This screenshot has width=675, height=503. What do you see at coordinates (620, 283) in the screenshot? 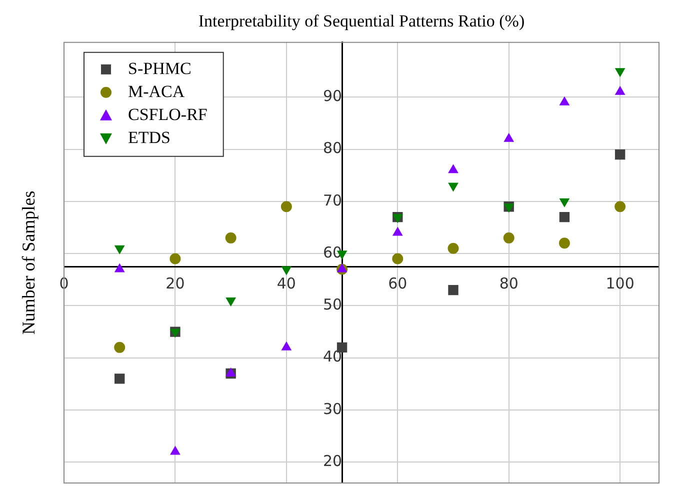
I see `x-tick-label: 100` at bounding box center [620, 283].